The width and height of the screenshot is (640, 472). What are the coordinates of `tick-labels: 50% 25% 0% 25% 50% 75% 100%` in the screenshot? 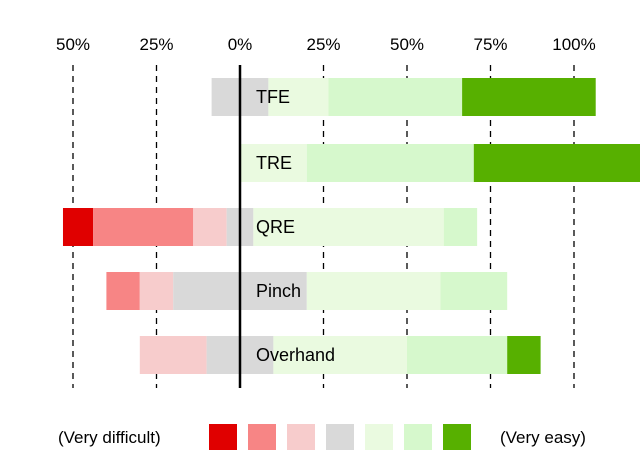 It's located at (326, 44).